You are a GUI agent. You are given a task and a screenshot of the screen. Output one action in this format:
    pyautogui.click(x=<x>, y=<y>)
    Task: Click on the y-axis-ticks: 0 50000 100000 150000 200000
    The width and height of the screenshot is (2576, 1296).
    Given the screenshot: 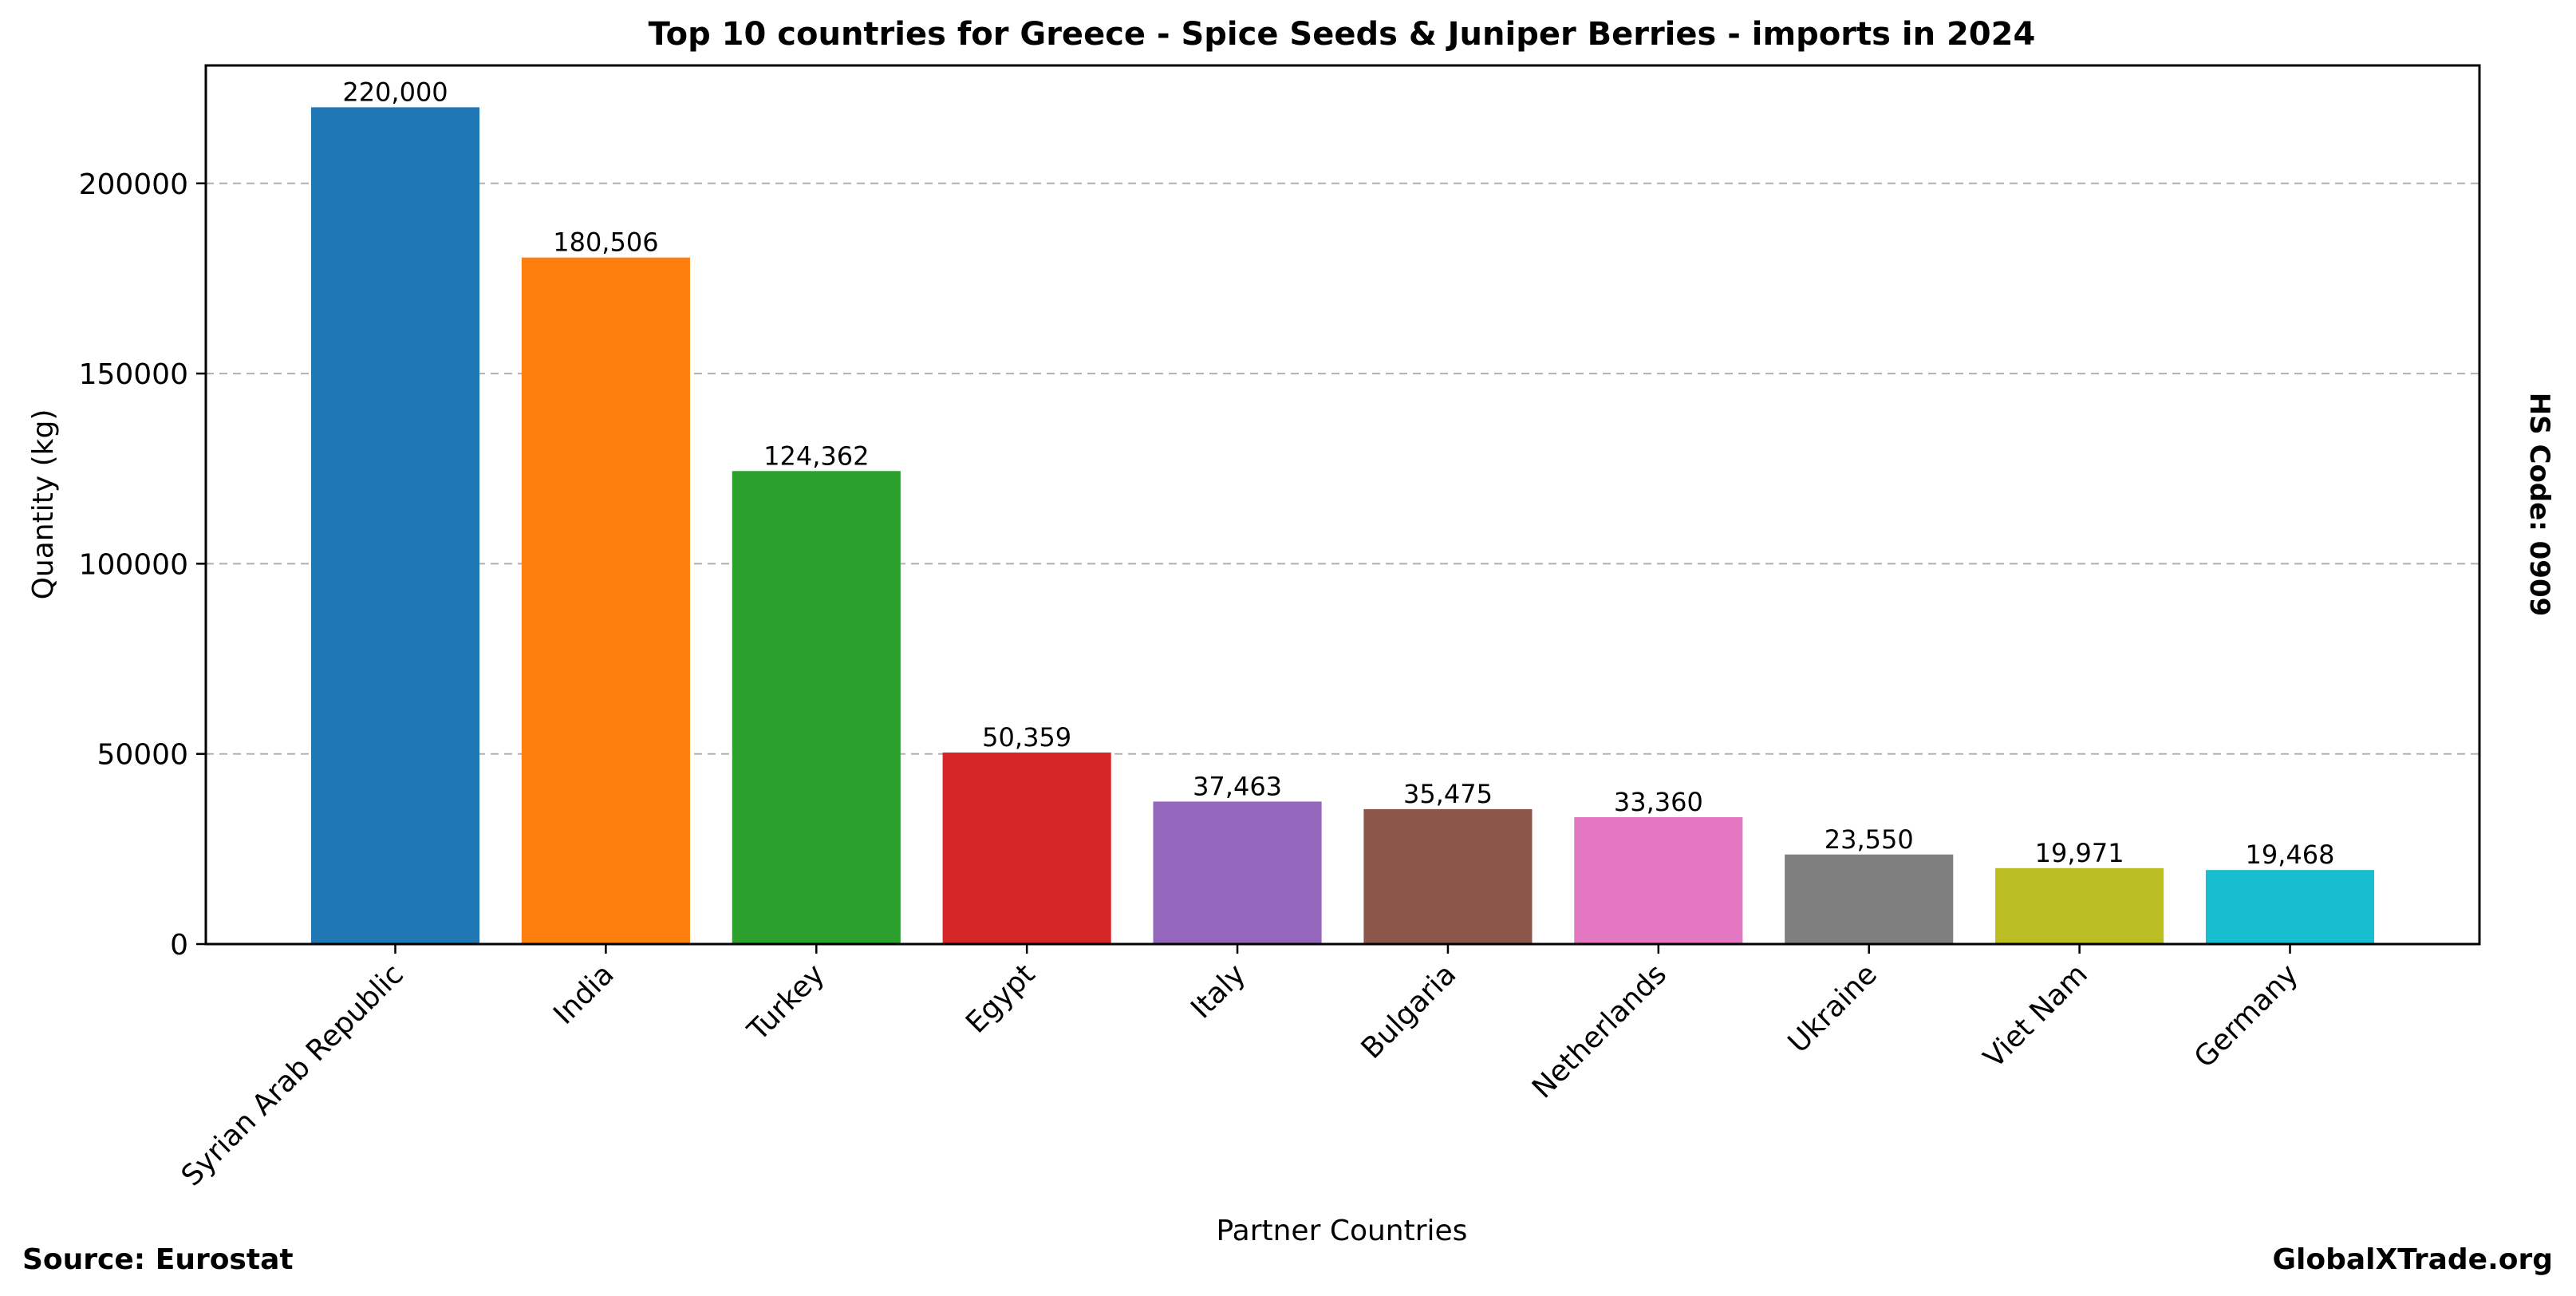 What is the action you would take?
    pyautogui.click(x=143, y=565)
    